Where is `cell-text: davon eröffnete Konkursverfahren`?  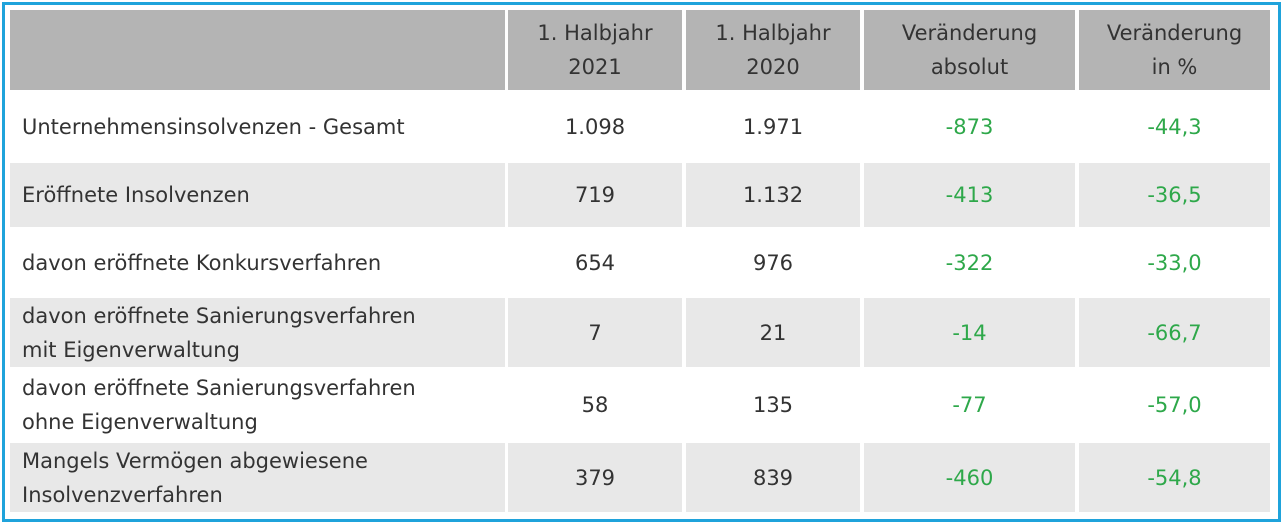 cell-text: davon eröffnete Konkursverfahren is located at coordinates (202, 262).